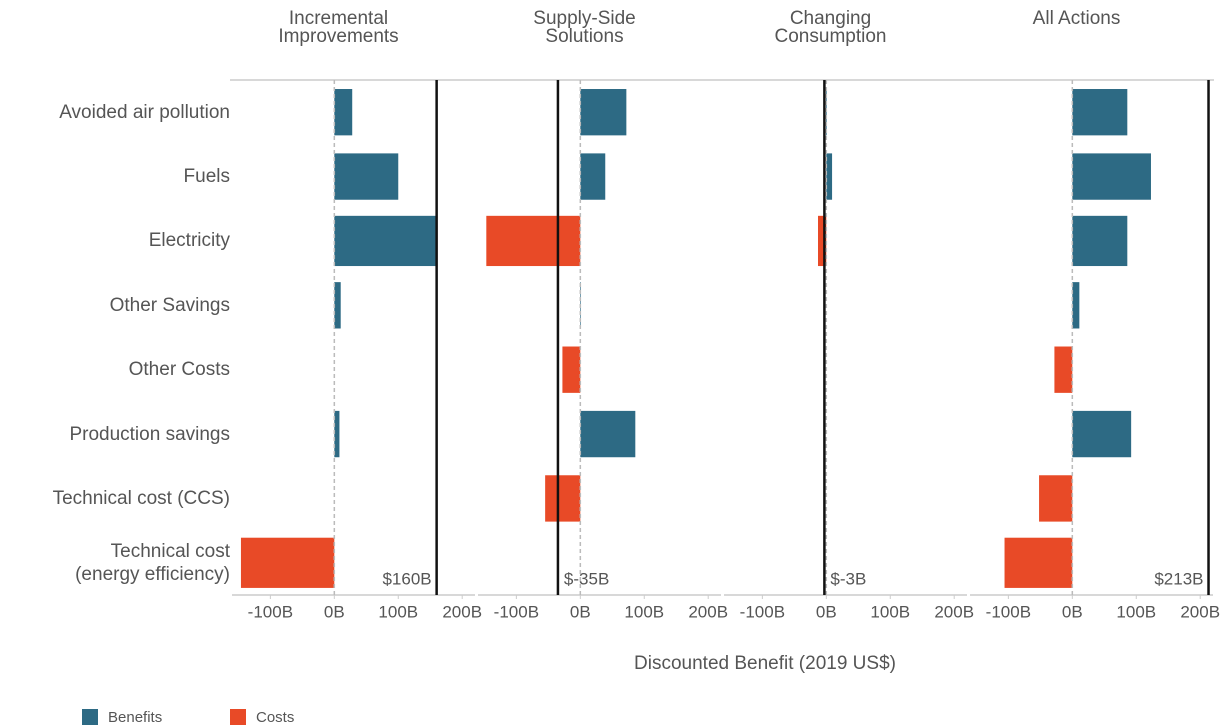 This screenshot has width=1224, height=725. Describe the element at coordinates (830, 27) in the screenshot. I see `panel-title: Changing Consumption` at that location.